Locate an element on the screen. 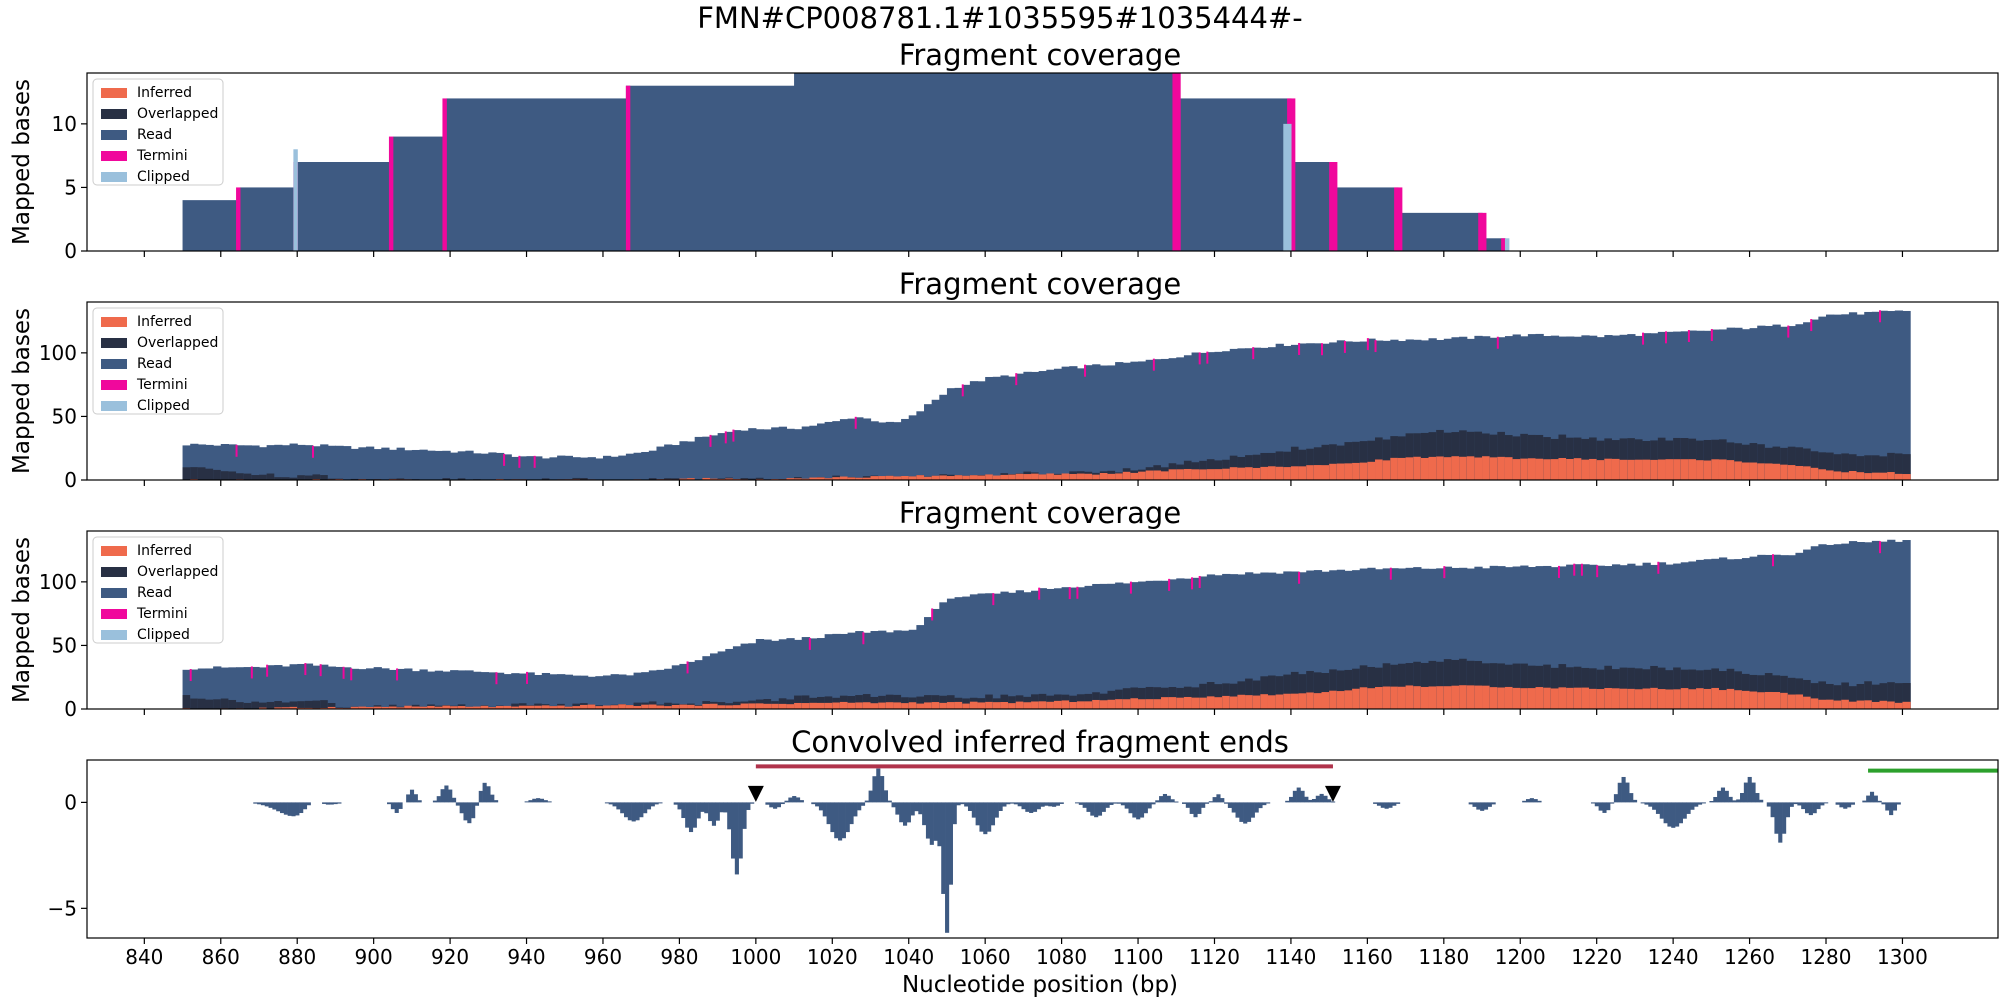 This screenshot has width=2000, height=1000. y-axis-label: Mapped bases is located at coordinates (22, 620).